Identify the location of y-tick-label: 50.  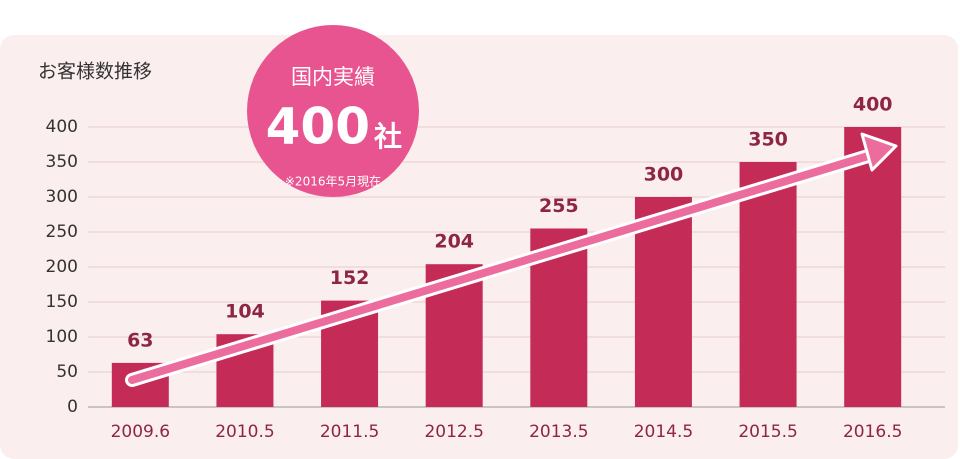
(67, 372).